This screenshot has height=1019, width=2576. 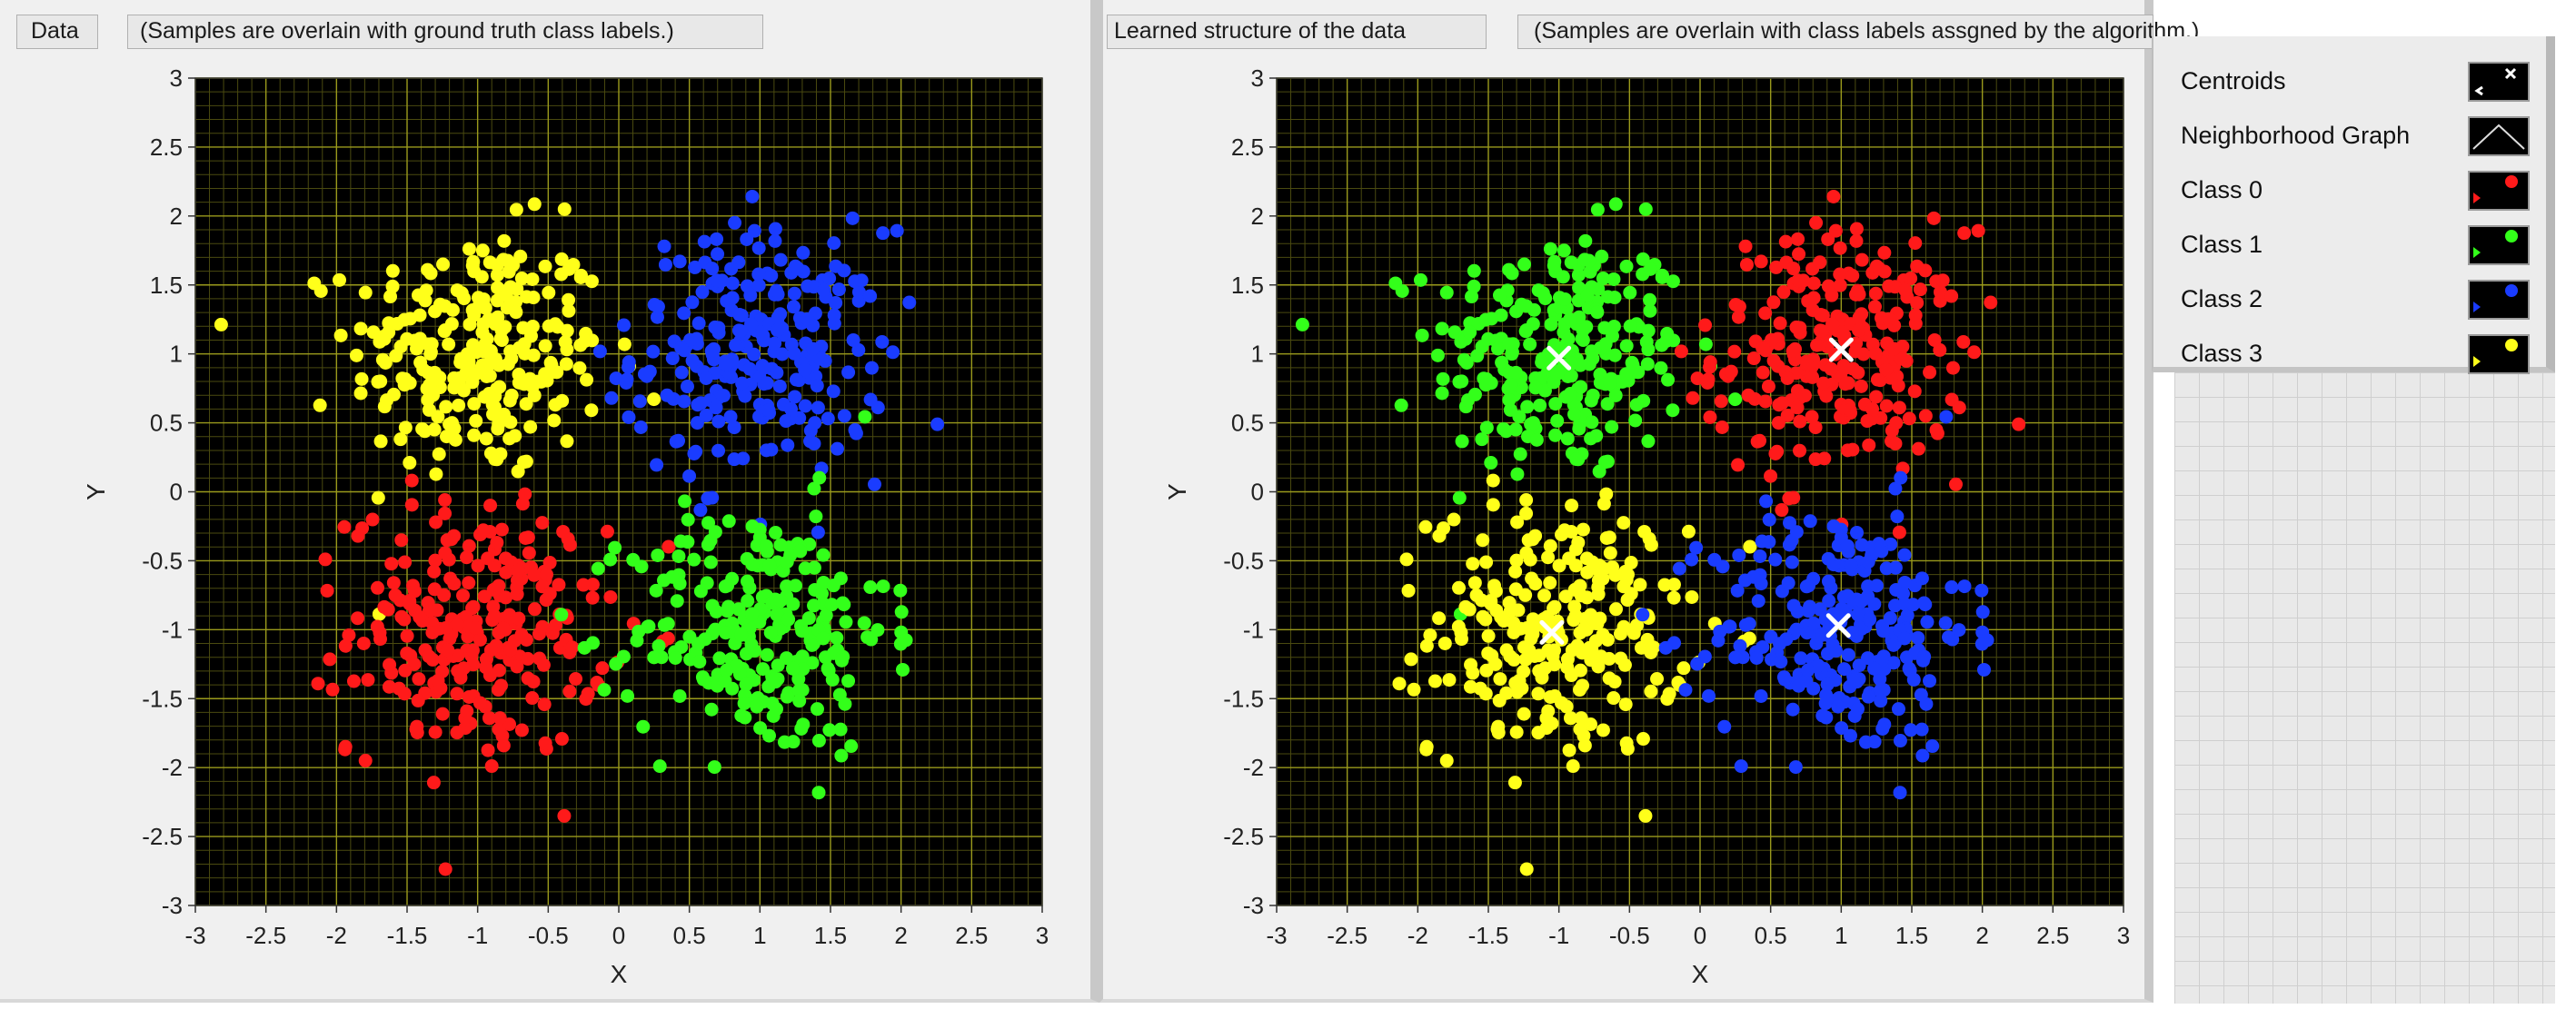 I want to click on legend-item-class-3: Class 3, so click(x=2344, y=351).